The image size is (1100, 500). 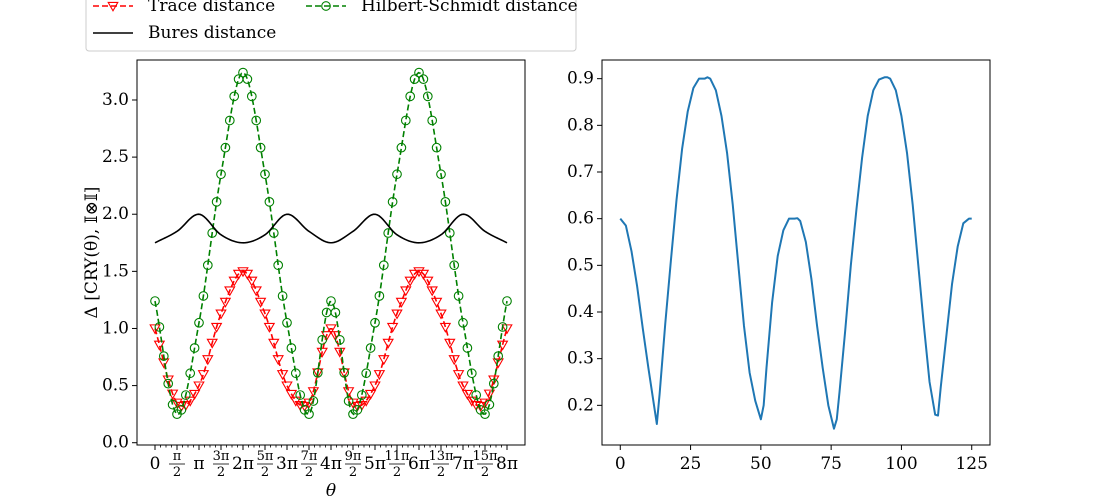 I want to click on legend-label: Hilbert-Schmidt distance, so click(x=469, y=8).